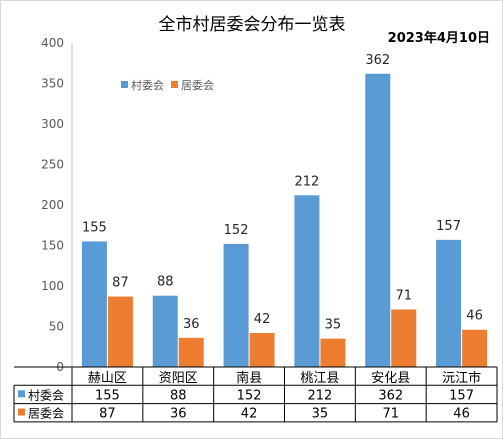  What do you see at coordinates (448, 226) in the screenshot?
I see `data-label: 157` at bounding box center [448, 226].